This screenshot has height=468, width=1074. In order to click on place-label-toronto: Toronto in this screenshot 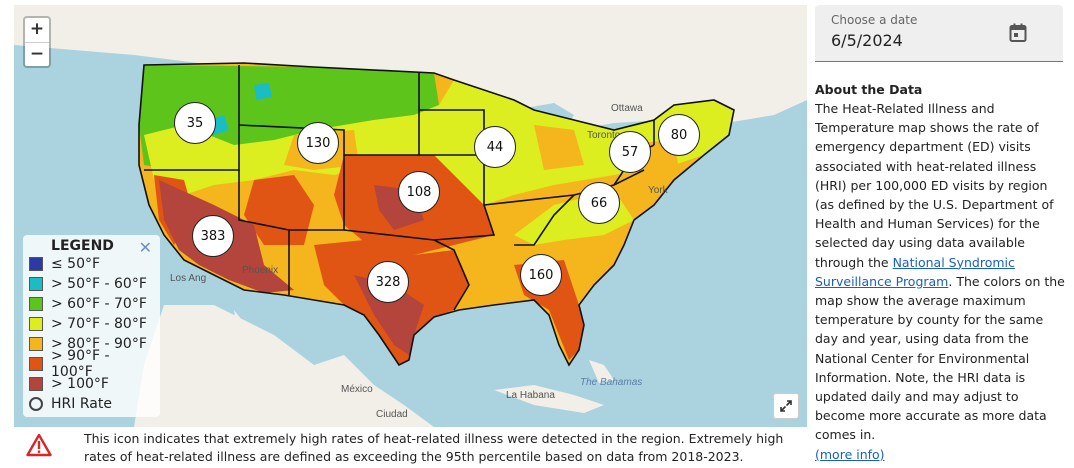, I will do `click(604, 135)`.